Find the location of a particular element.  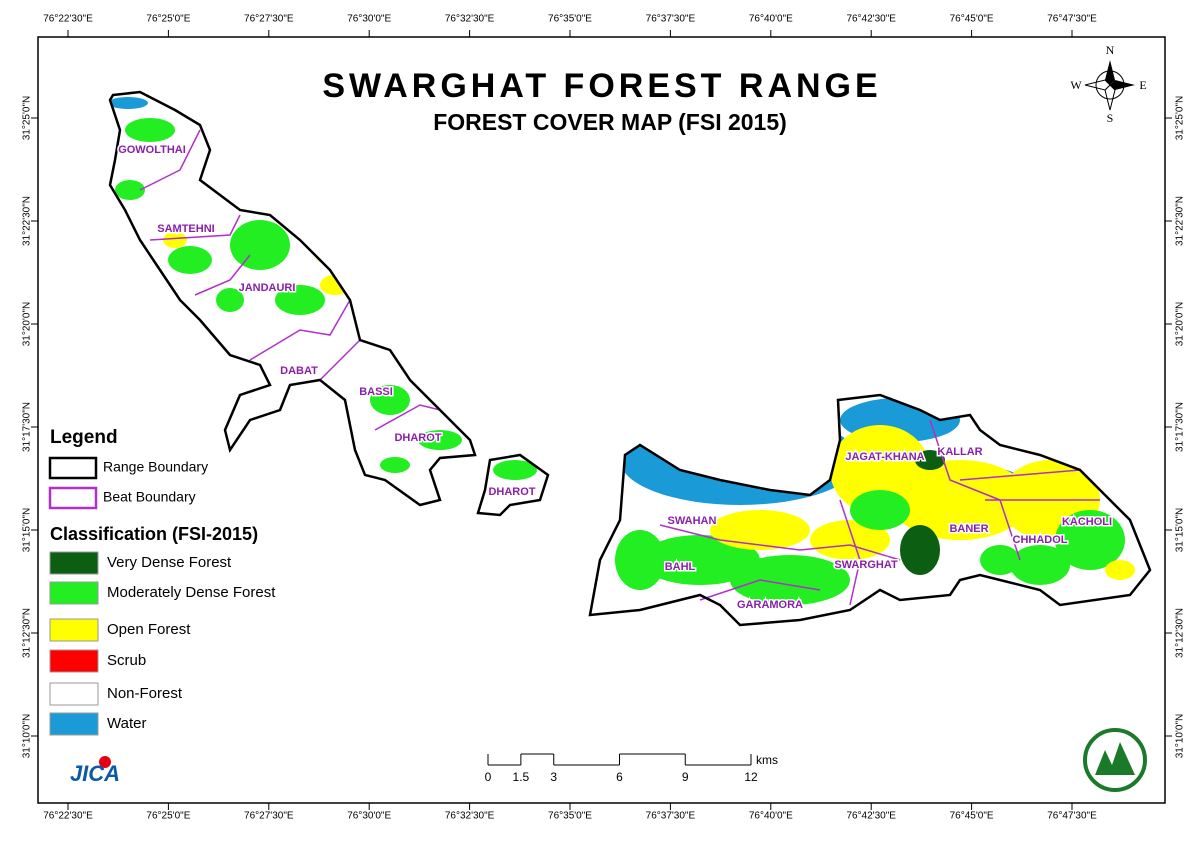

beat-label: BASSI is located at coordinates (376, 392).